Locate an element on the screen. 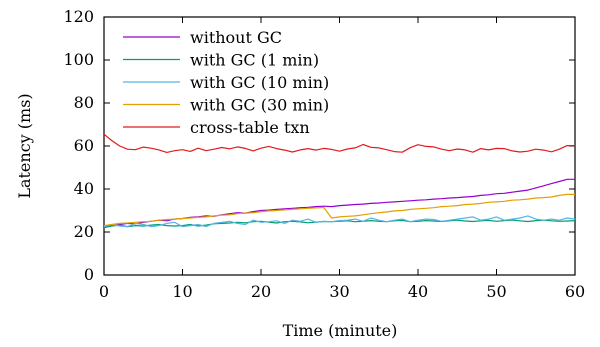 Image resolution: width=600 pixels, height=347 pixels. x-tick-label: 50 is located at coordinates (496, 291).